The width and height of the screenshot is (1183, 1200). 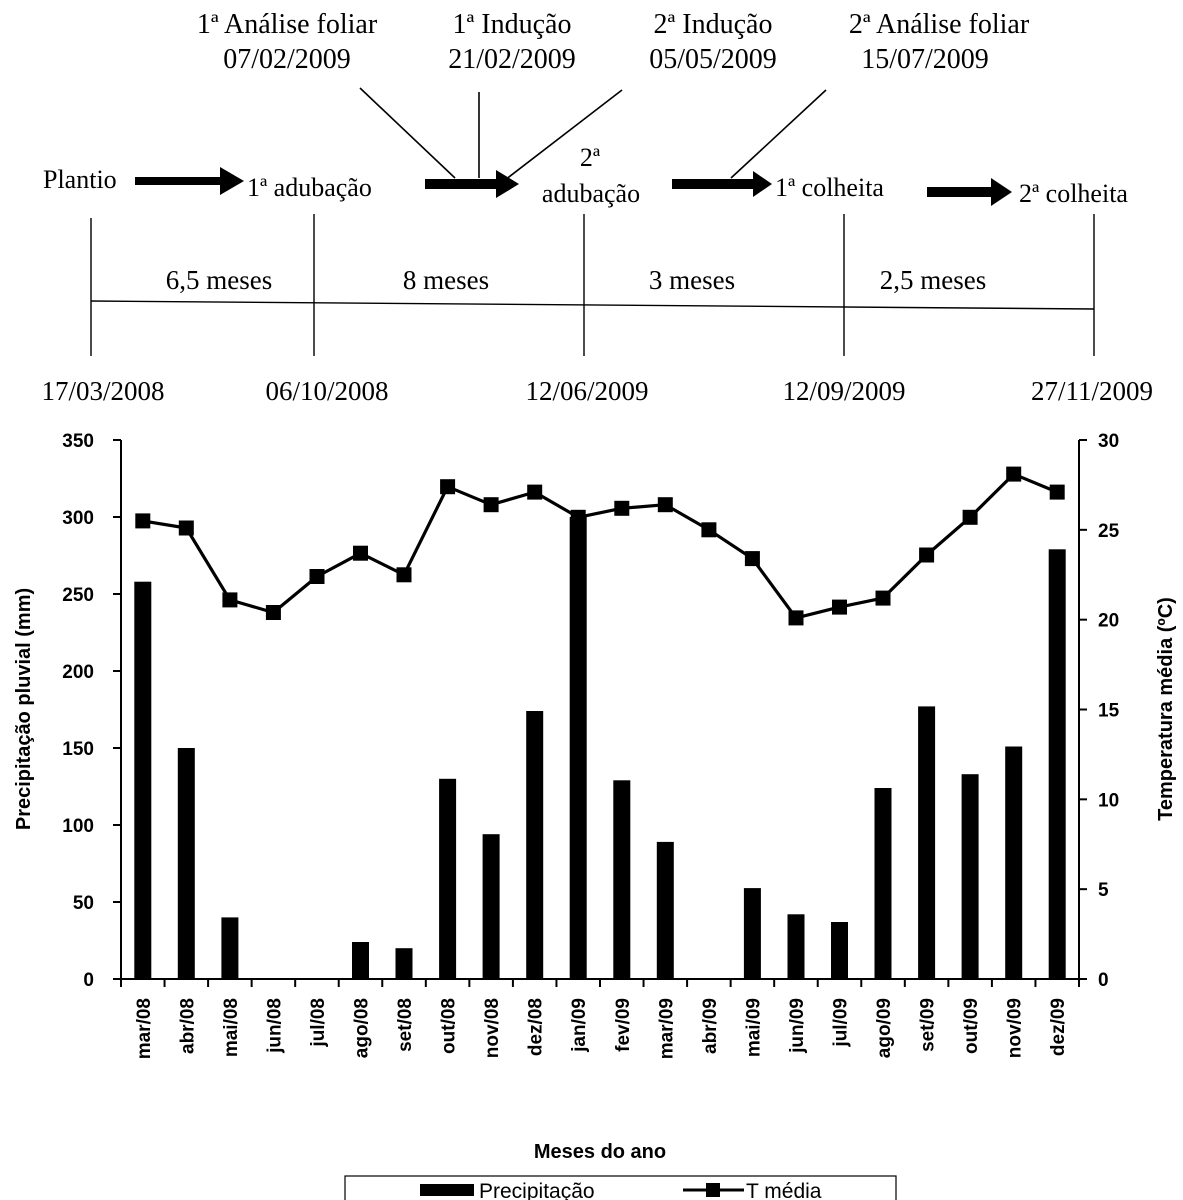 I want to click on x-tick-label-set-08: set/08, so click(x=405, y=1025).